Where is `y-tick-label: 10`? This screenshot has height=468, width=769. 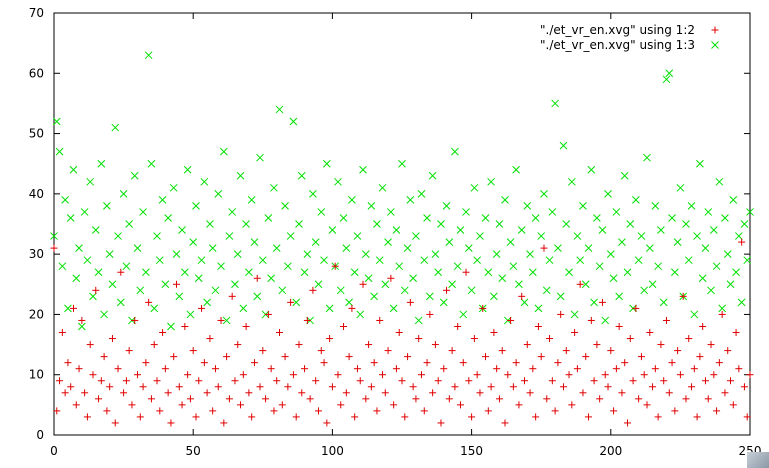 y-tick-label: 10 is located at coordinates (36, 375).